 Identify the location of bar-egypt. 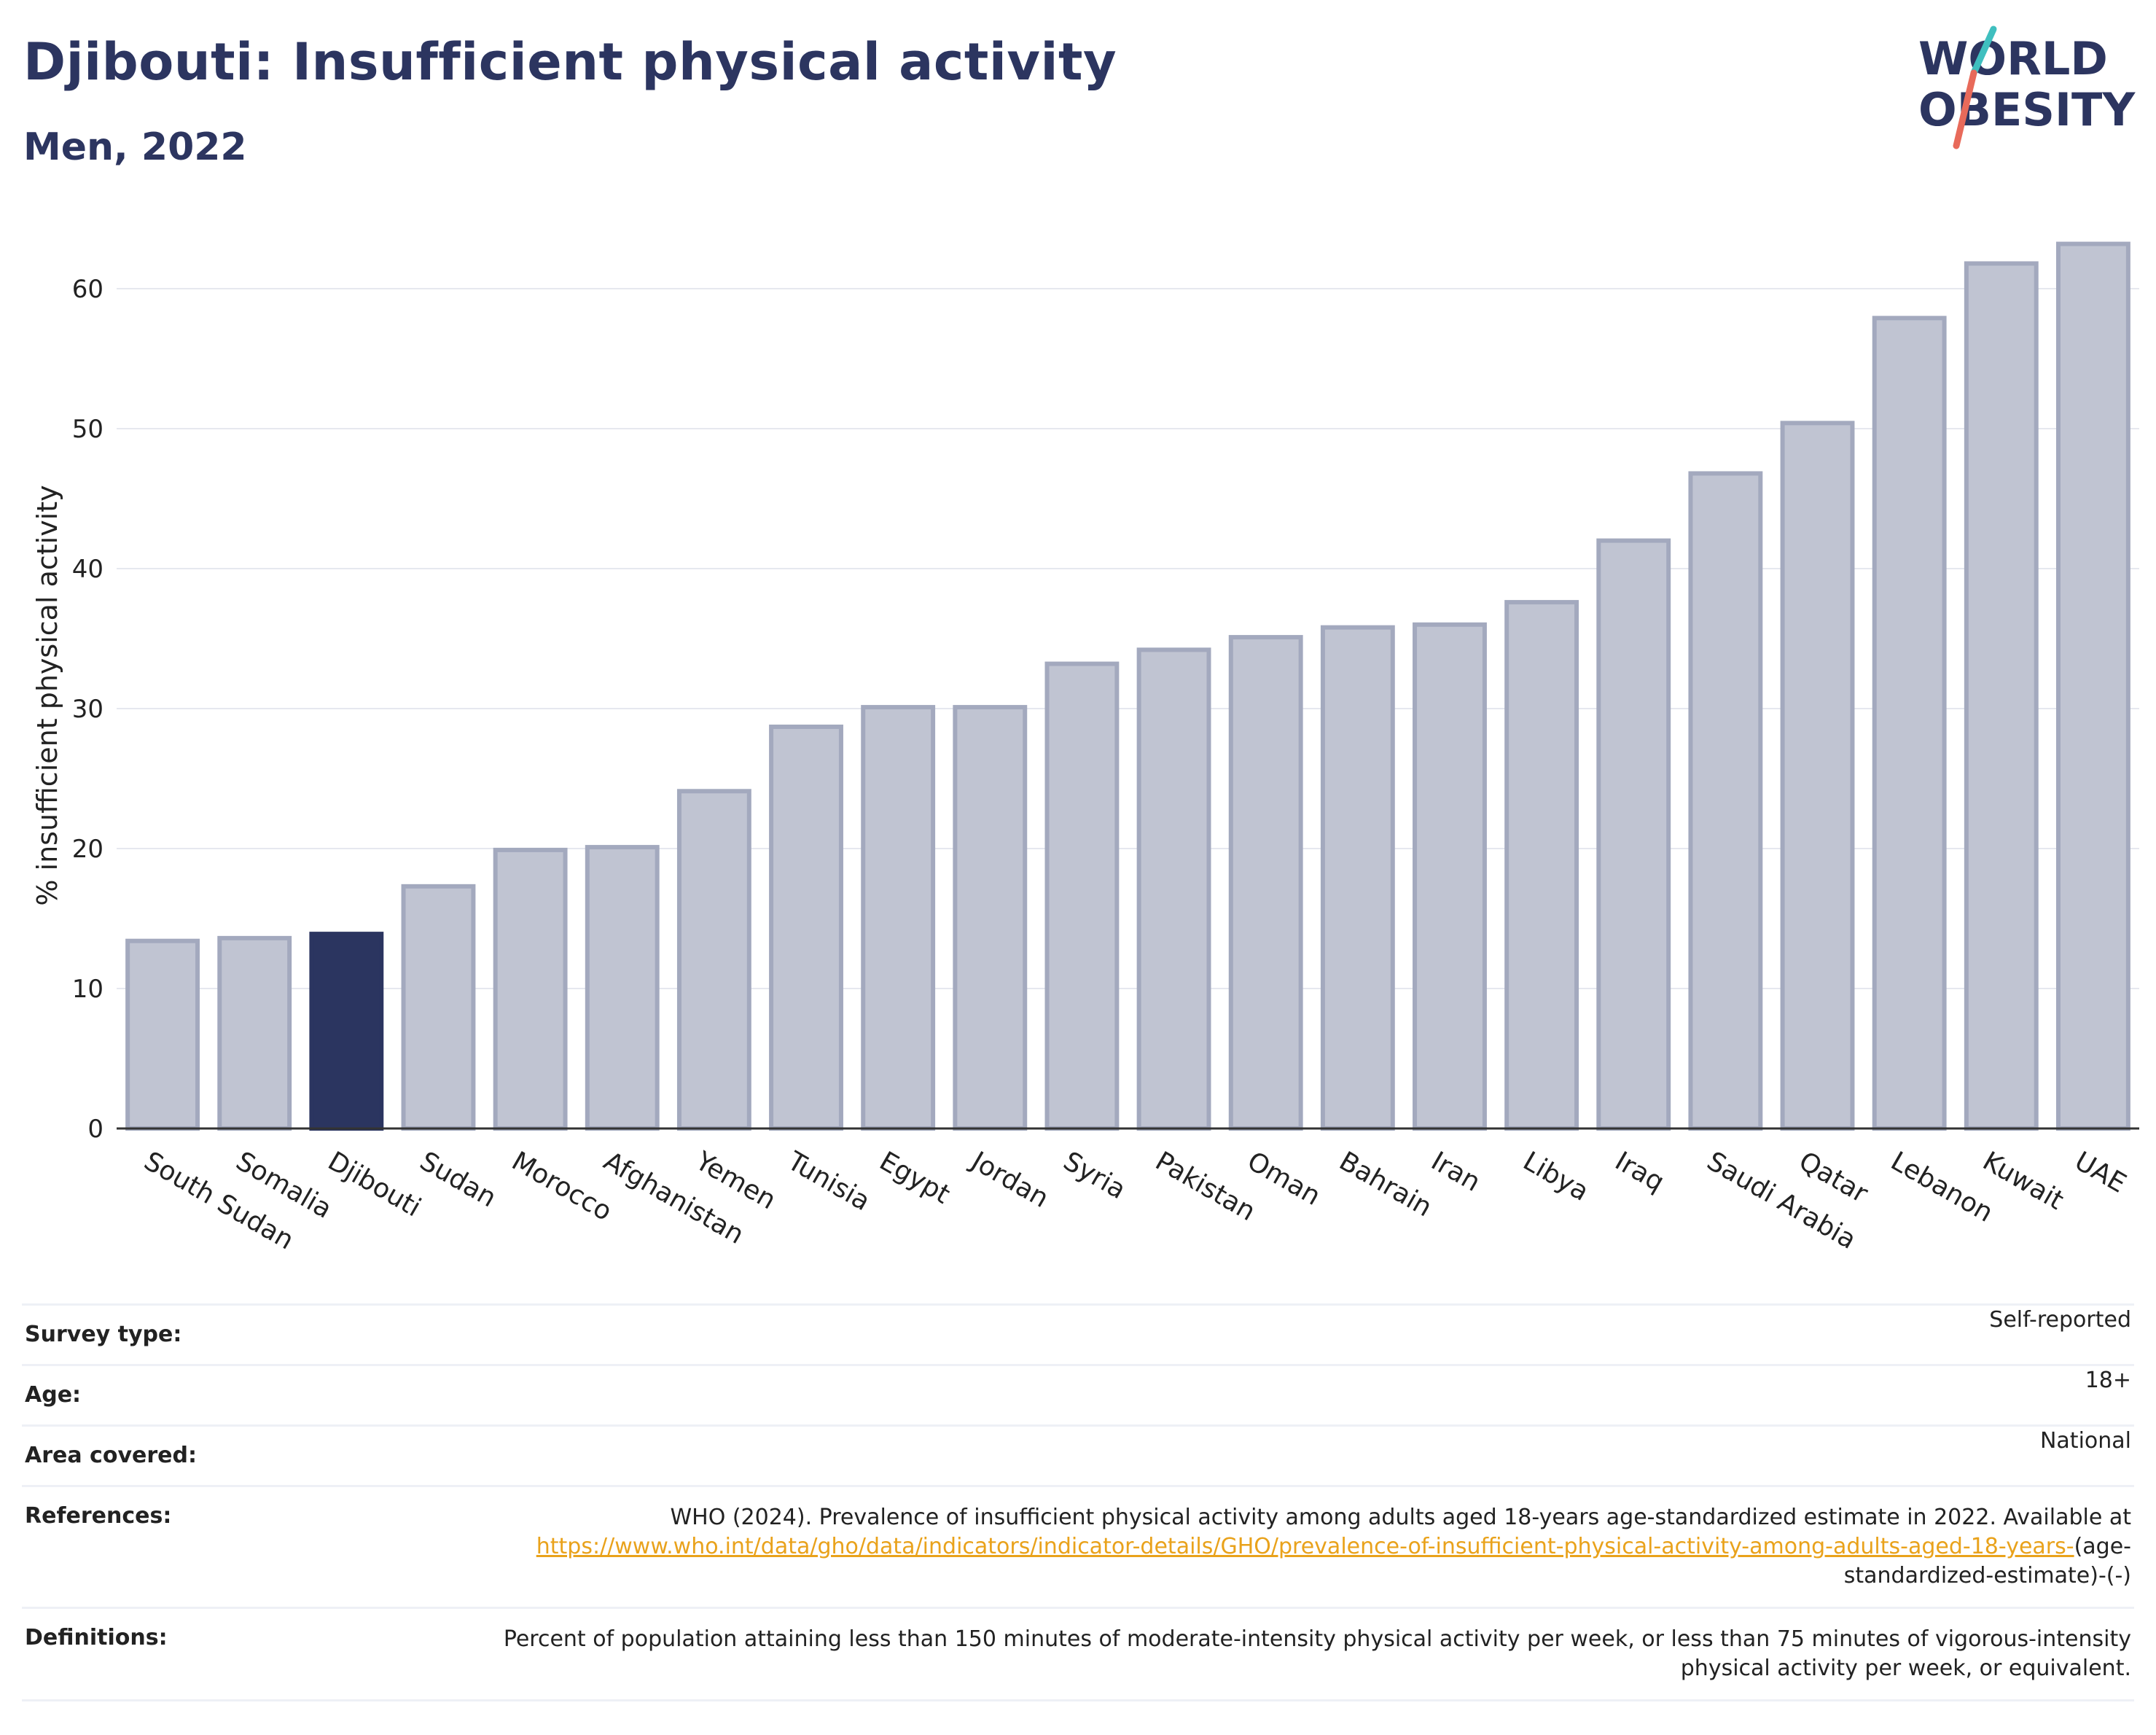
(899, 918).